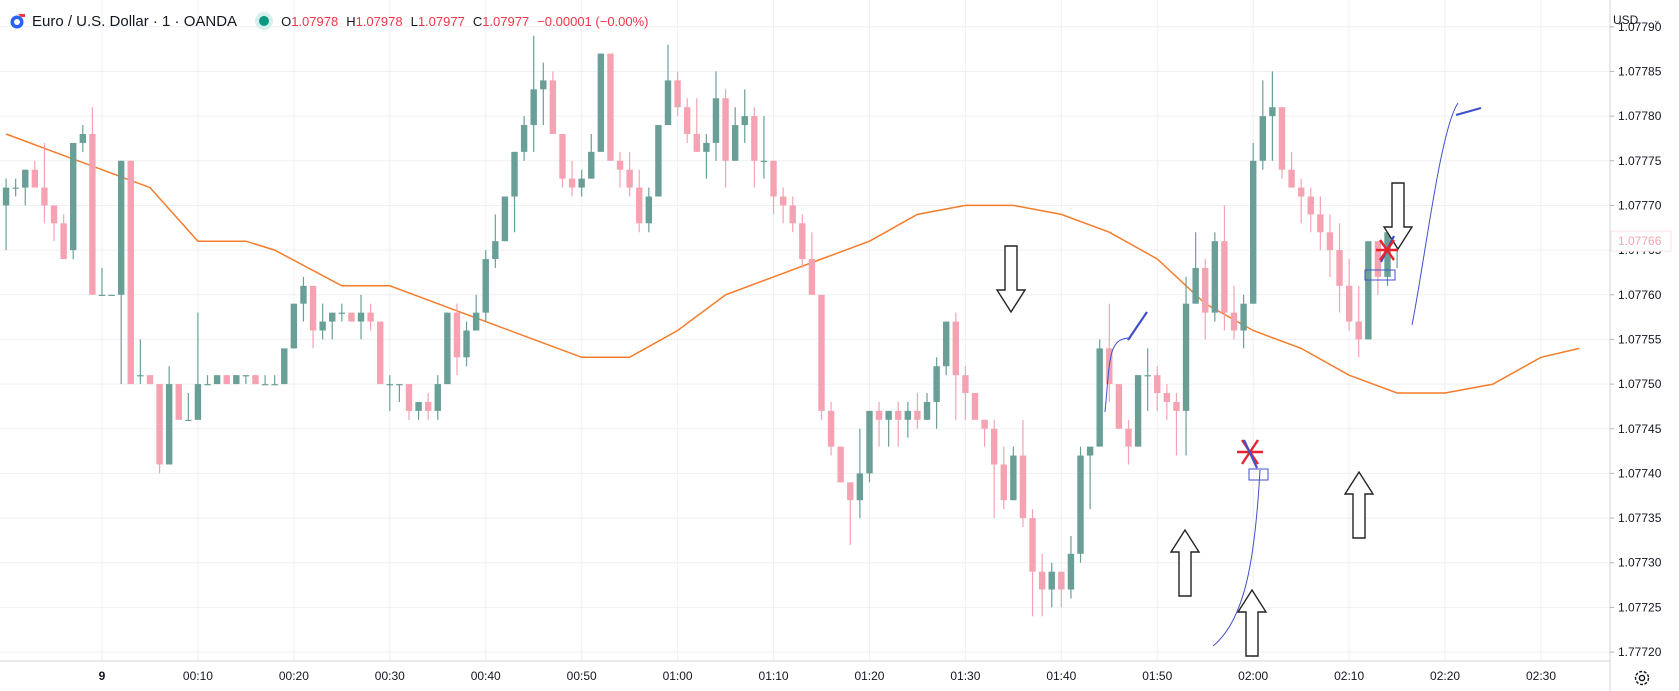 The image size is (1679, 691). What do you see at coordinates (1642, 678) in the screenshot?
I see `gear-icon` at bounding box center [1642, 678].